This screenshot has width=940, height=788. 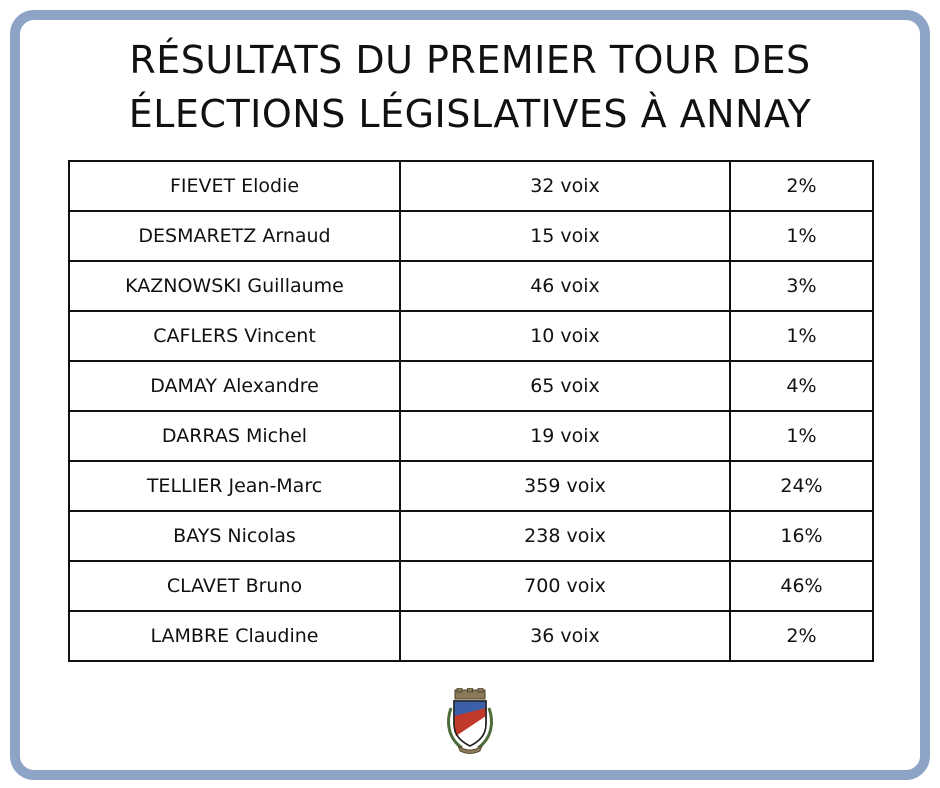 What do you see at coordinates (565, 436) in the screenshot?
I see `votes-cell: 19 voix` at bounding box center [565, 436].